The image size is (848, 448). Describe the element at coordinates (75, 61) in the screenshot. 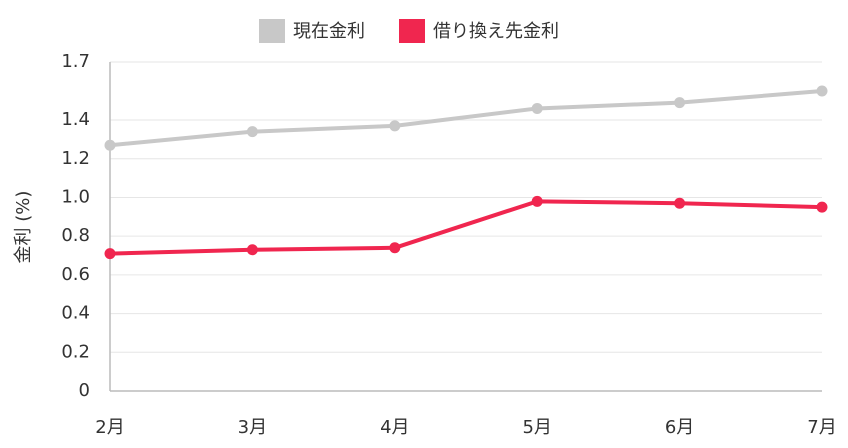

I see `y-tick-label: 1.7` at that location.